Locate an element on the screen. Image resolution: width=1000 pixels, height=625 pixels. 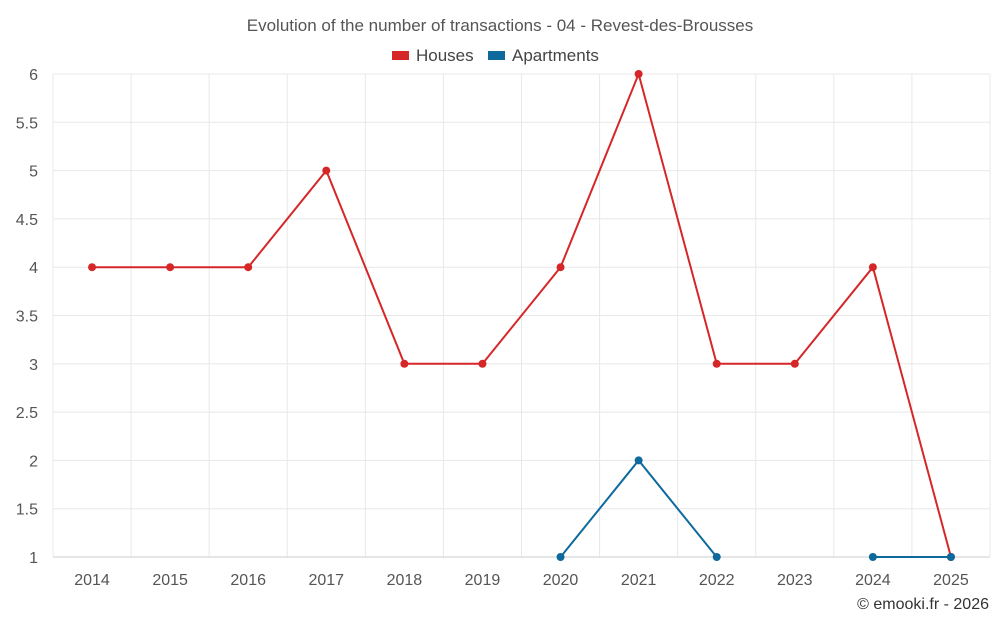
legend: Houses Apartments is located at coordinates (495, 55).